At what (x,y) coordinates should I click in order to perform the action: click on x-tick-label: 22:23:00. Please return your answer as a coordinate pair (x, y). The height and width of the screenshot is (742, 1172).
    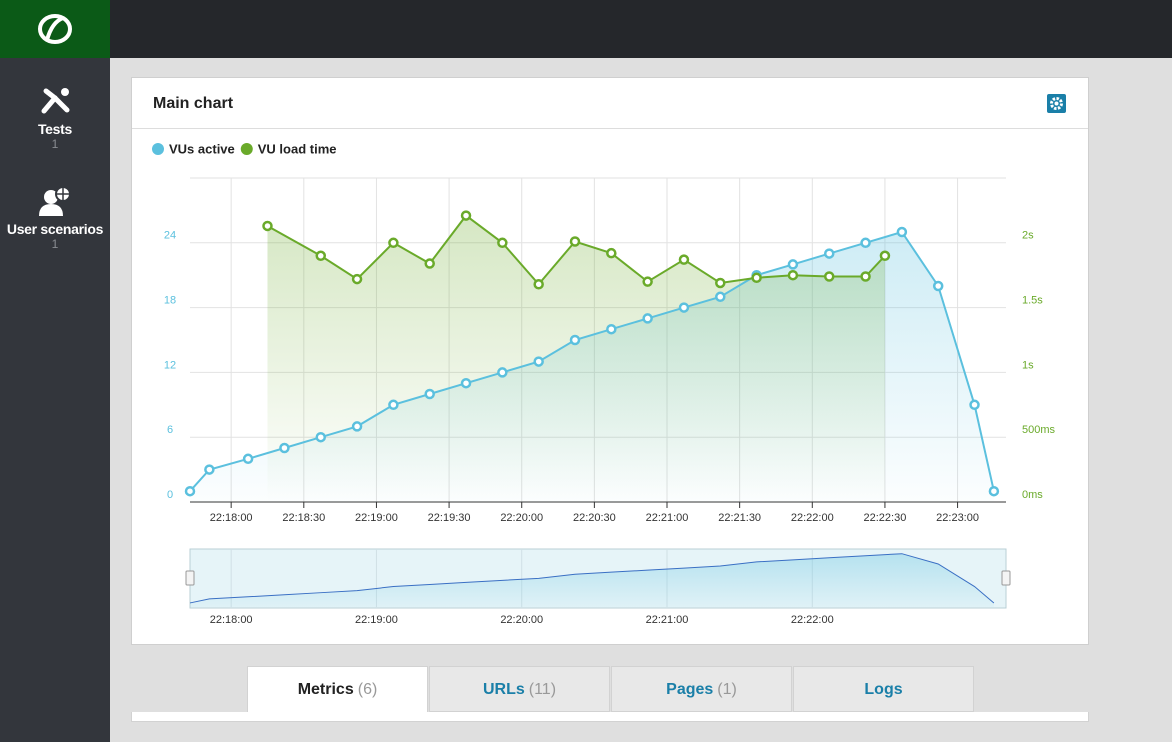
    Looking at the image, I should click on (957, 518).